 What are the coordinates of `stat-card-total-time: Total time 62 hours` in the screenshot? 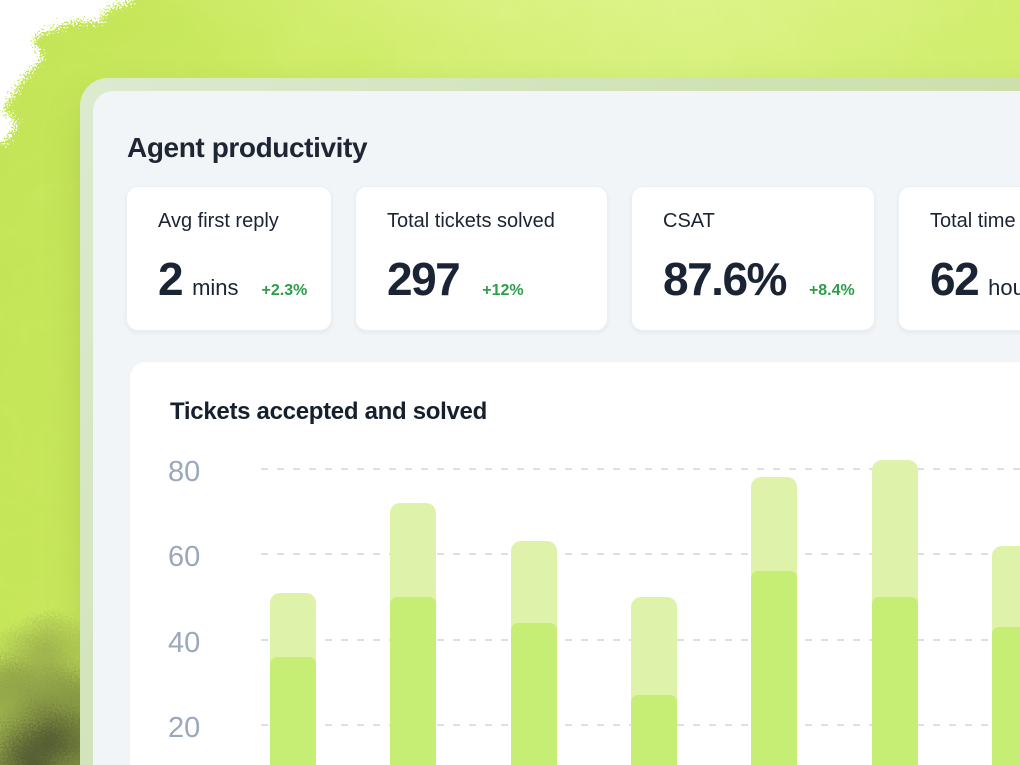 It's located at (959, 258).